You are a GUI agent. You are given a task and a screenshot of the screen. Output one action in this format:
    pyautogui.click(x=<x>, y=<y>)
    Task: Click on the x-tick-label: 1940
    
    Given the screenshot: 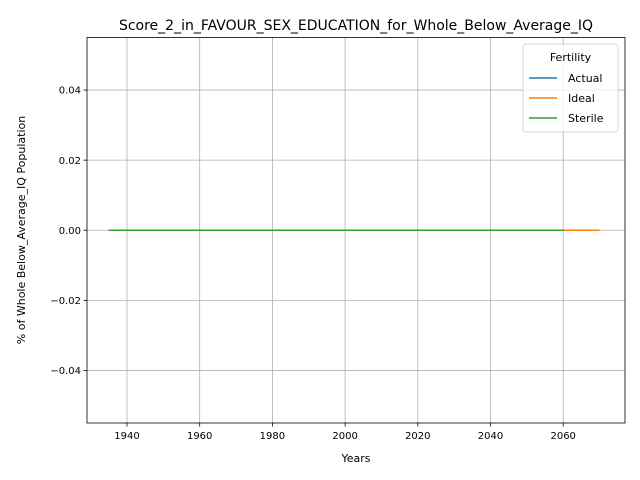 What is the action you would take?
    pyautogui.click(x=126, y=436)
    